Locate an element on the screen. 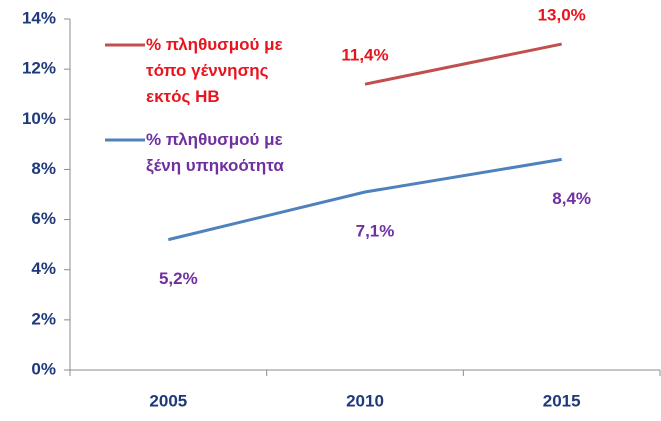 The height and width of the screenshot is (421, 661). x-tick-label: 2010 is located at coordinates (365, 400).